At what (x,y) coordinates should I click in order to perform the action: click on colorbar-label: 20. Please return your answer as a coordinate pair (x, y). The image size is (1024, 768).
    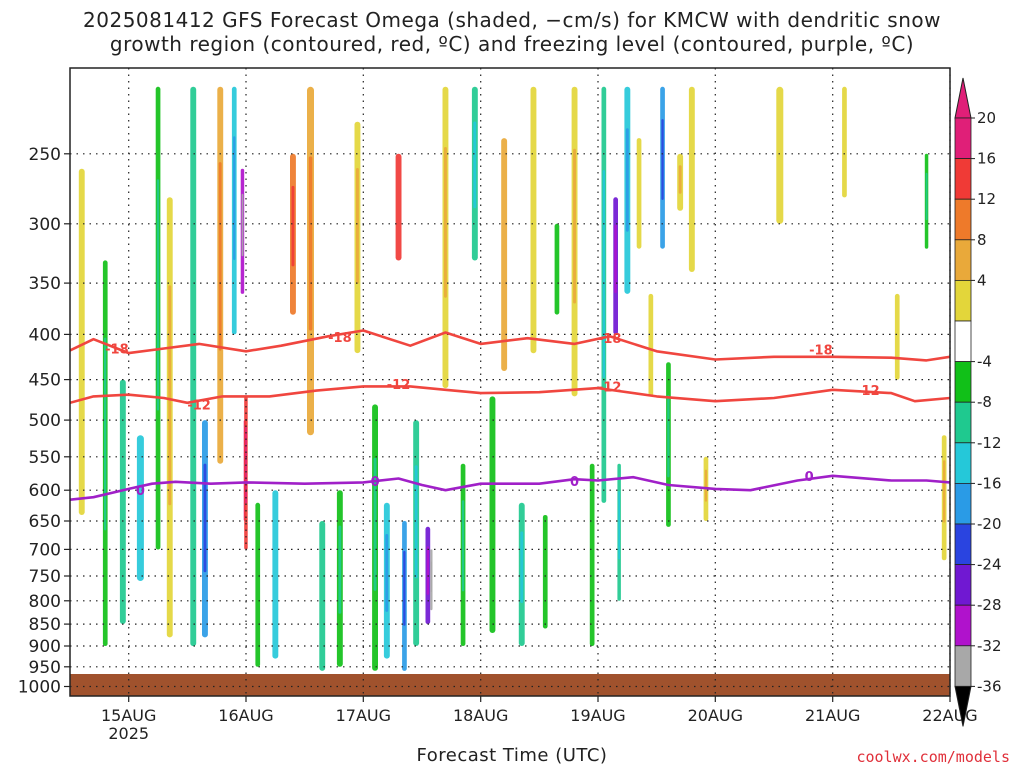
    Looking at the image, I should click on (986, 118).